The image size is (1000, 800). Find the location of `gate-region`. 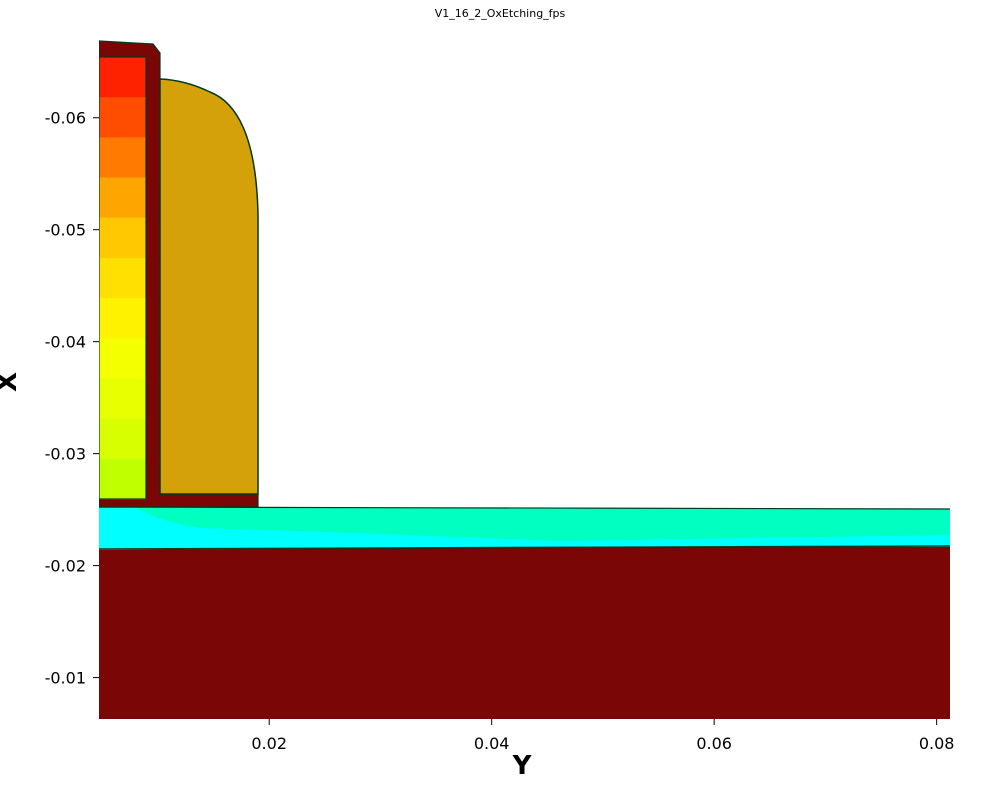

gate-region is located at coordinates (122, 278).